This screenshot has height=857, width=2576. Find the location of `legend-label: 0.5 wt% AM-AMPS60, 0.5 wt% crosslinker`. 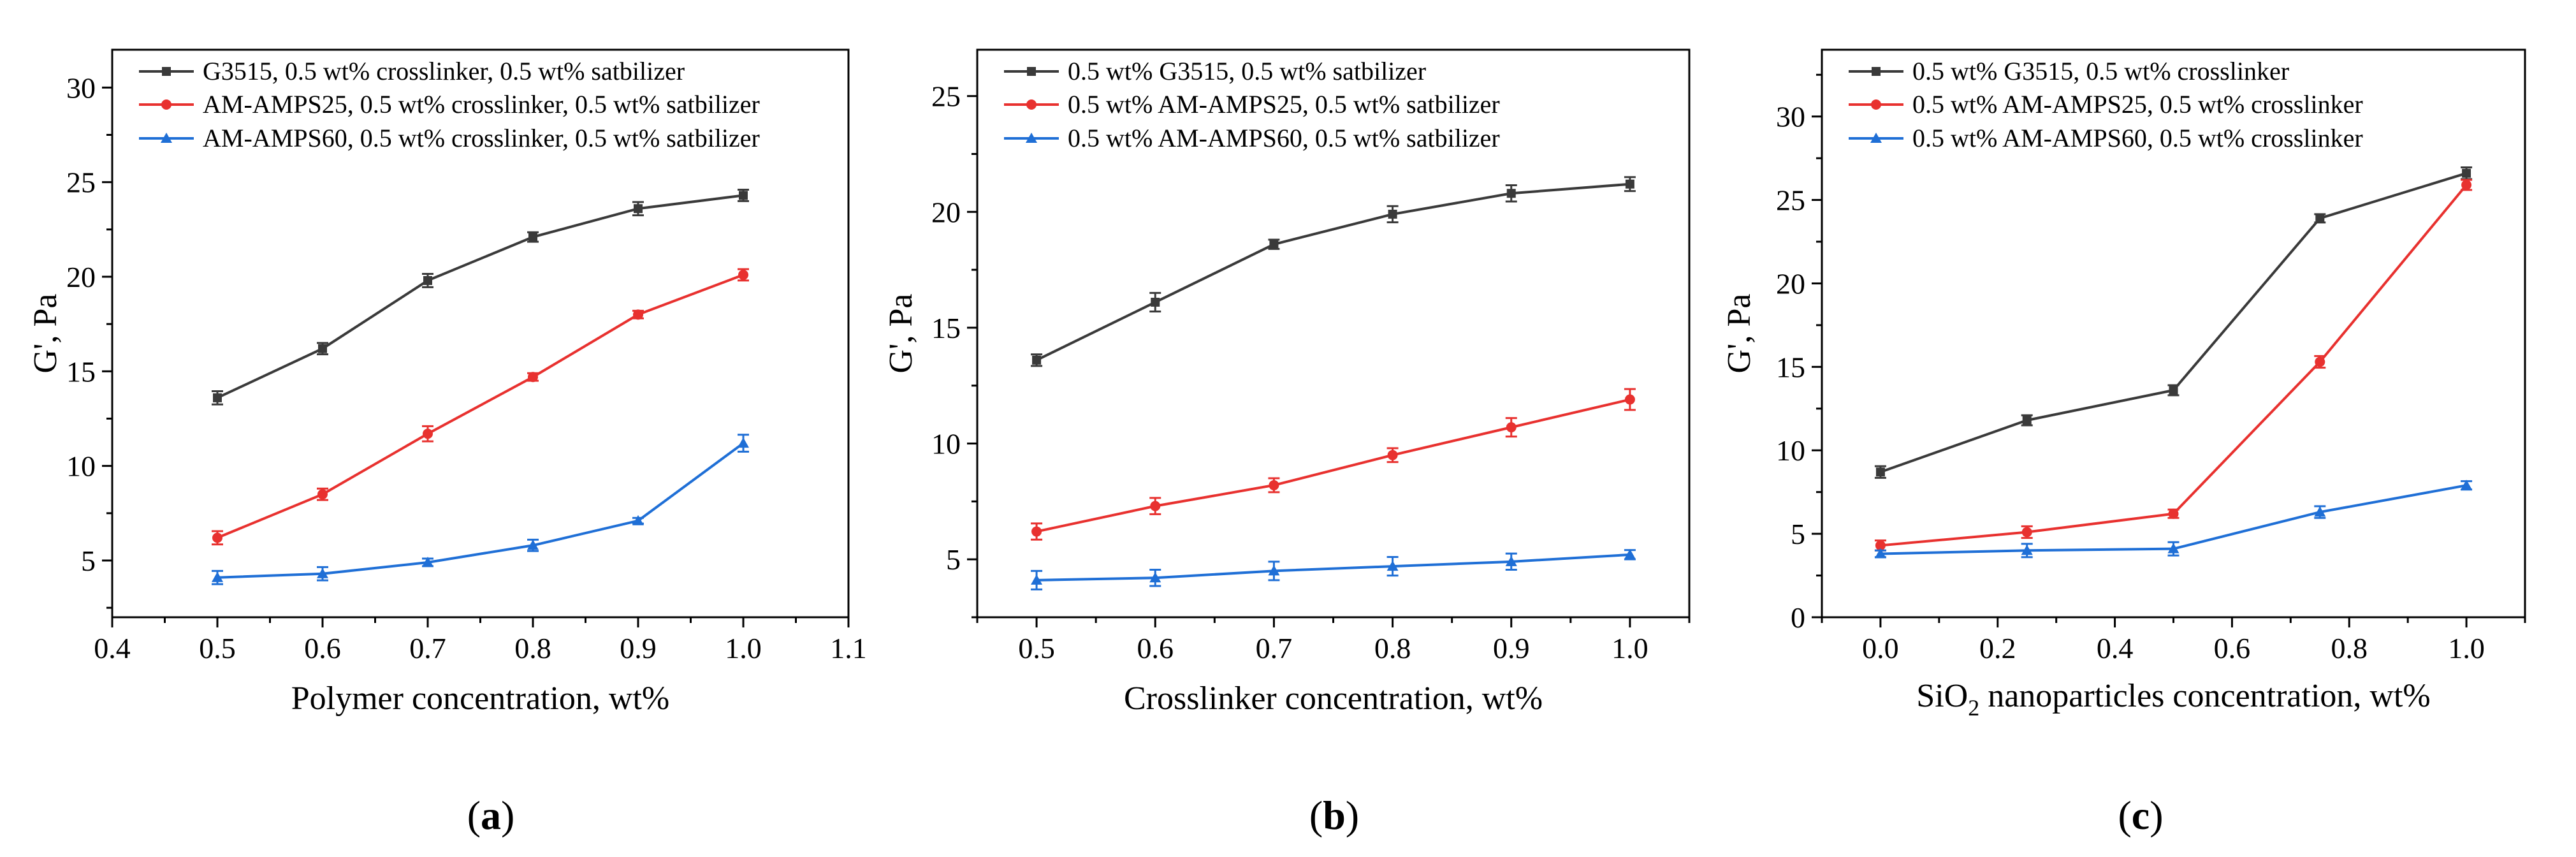

legend-label: 0.5 wt% AM-AMPS60, 0.5 wt% crosslinker is located at coordinates (2137, 138).